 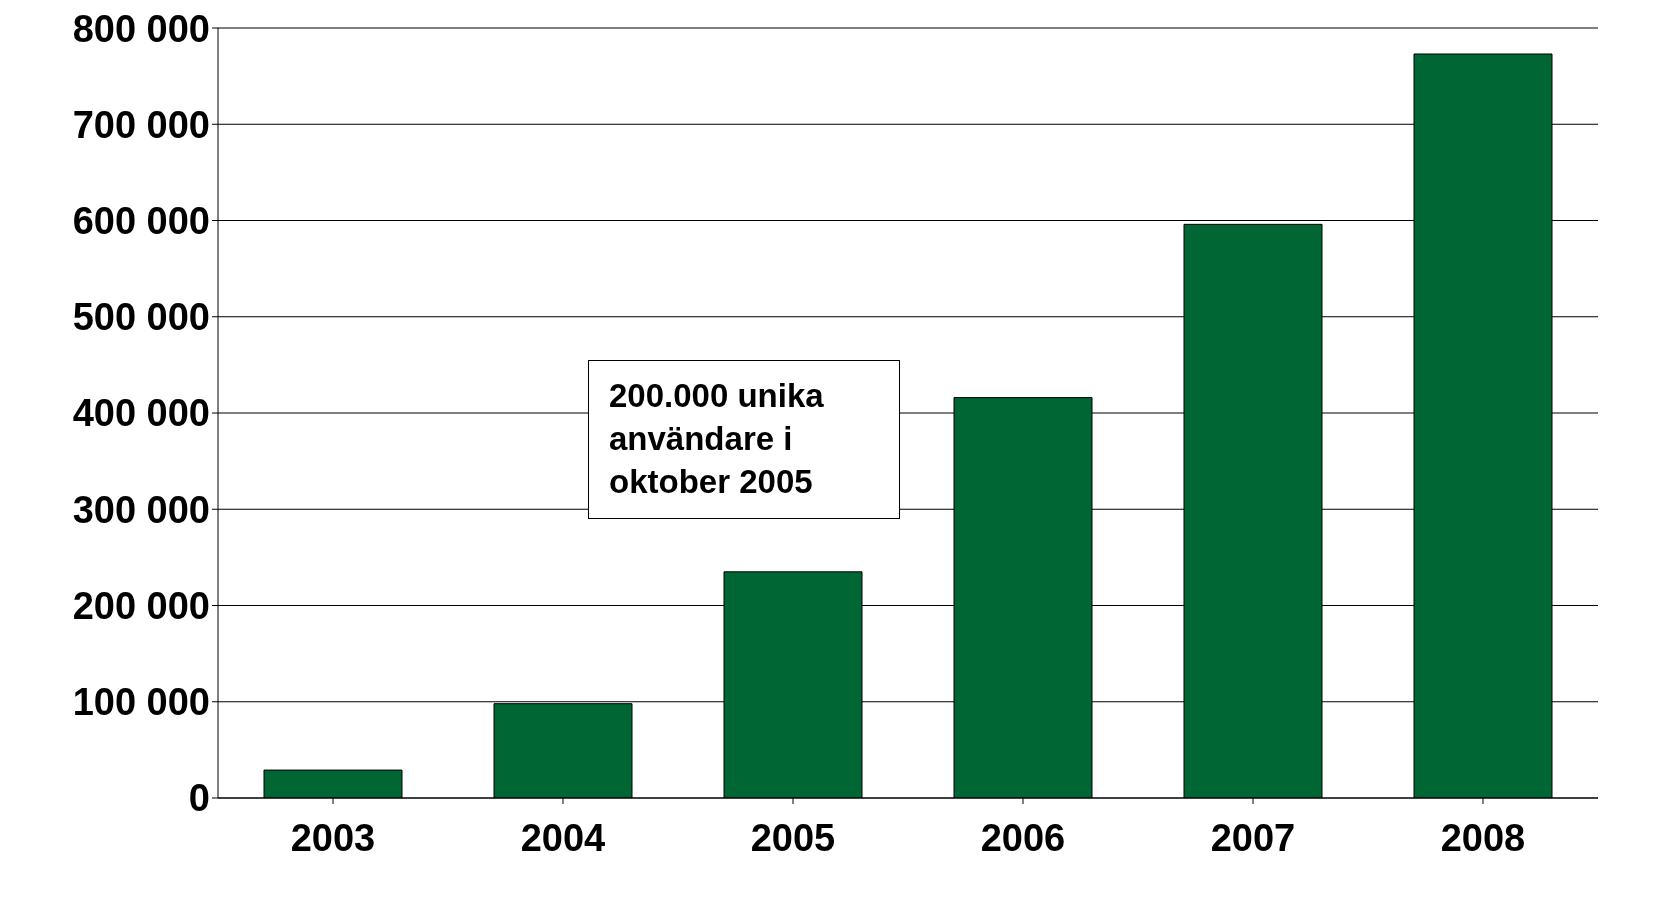 What do you see at coordinates (141, 124) in the screenshot?
I see `y-tick-label: 700 000` at bounding box center [141, 124].